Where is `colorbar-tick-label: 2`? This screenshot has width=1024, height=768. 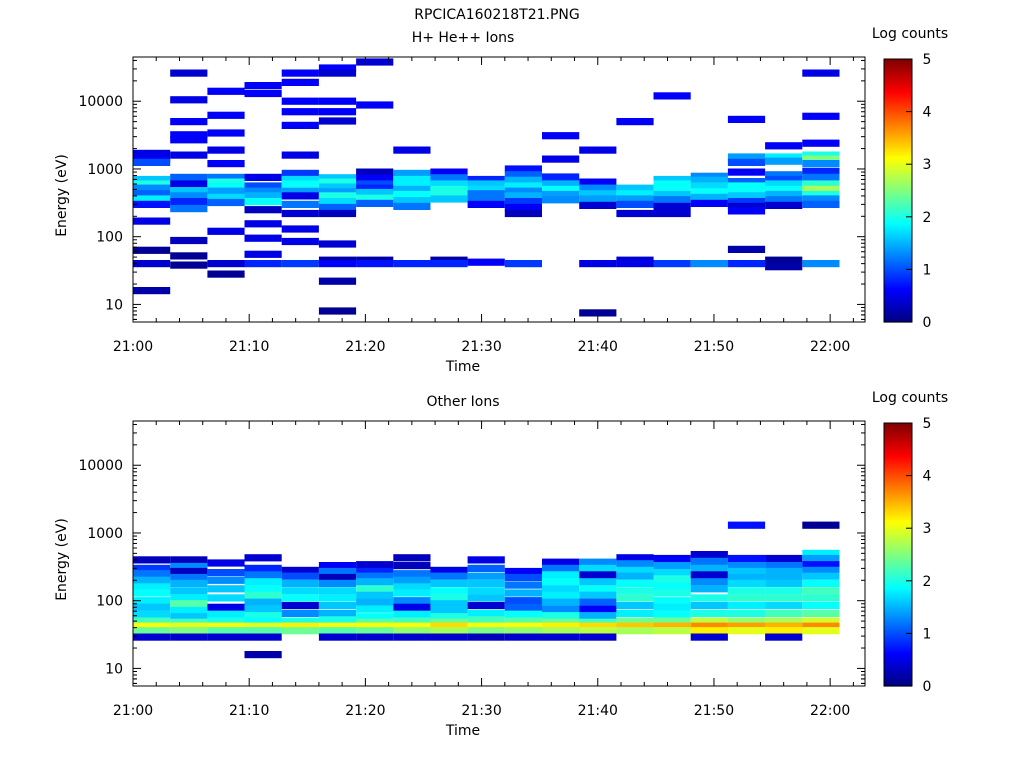 colorbar-tick-label: 2 is located at coordinates (927, 218).